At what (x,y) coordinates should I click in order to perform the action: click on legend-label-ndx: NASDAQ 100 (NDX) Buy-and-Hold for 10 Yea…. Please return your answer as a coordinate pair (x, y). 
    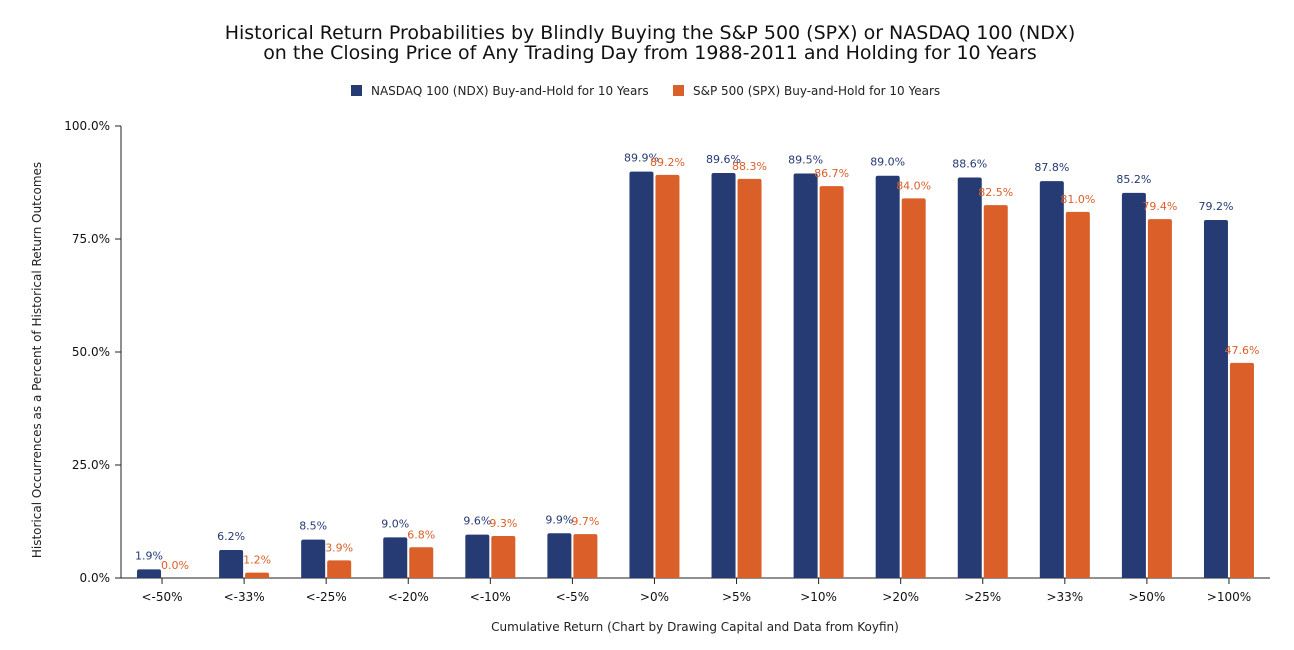
    Looking at the image, I should click on (510, 91).